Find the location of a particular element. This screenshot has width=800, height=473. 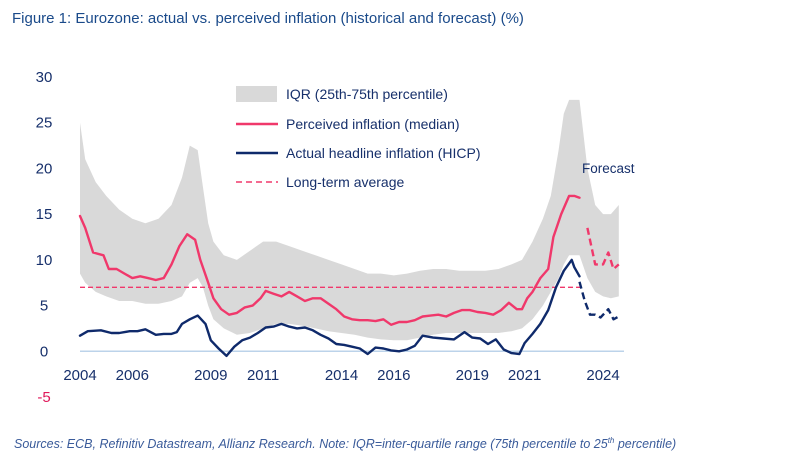

x-tick-label: 2019 is located at coordinates (472, 375).